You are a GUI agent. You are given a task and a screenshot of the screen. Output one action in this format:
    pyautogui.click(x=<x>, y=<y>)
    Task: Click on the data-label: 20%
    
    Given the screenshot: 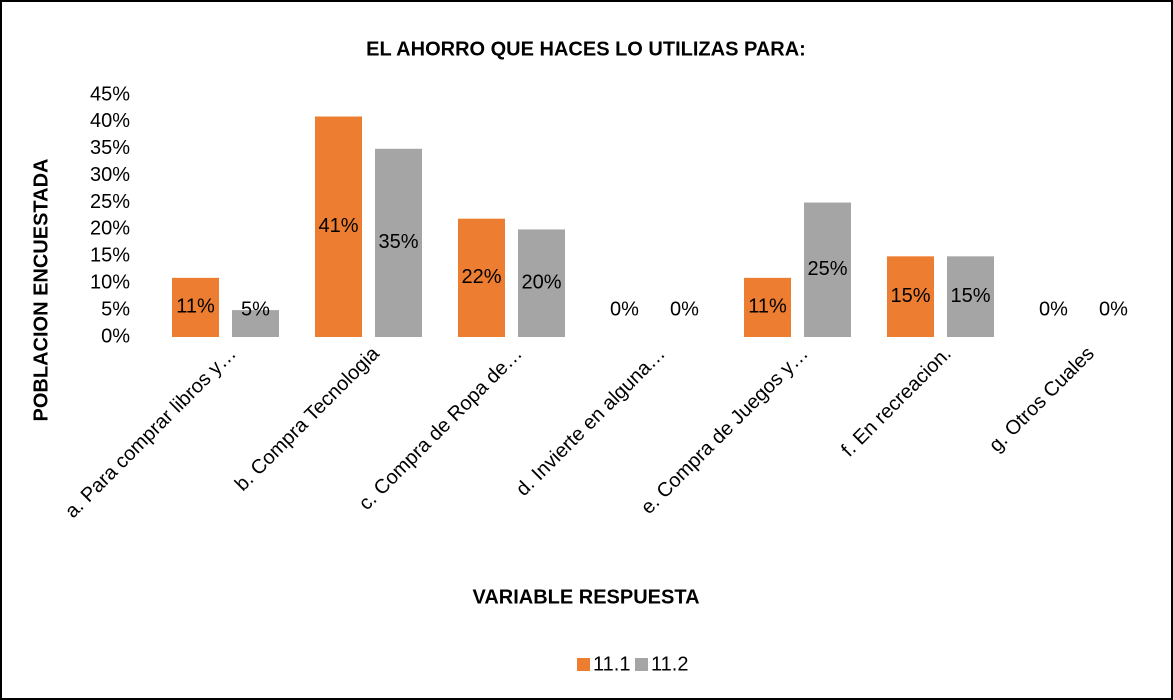 What is the action you would take?
    pyautogui.click(x=541, y=283)
    